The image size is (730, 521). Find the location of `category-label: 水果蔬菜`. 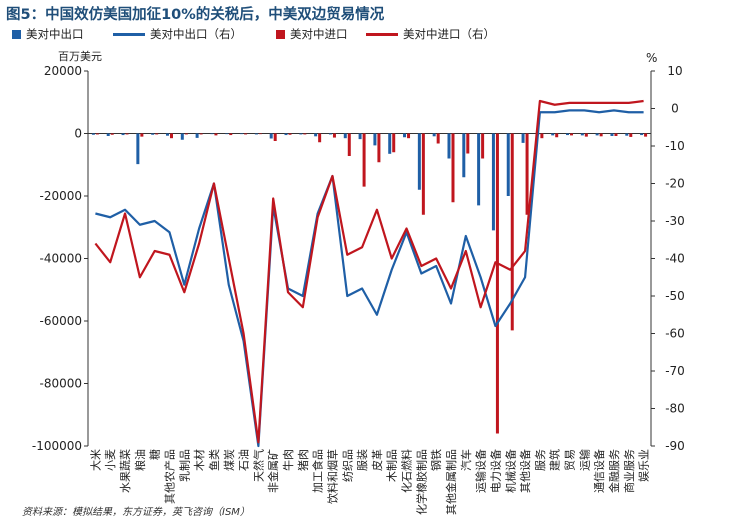

category-label: 水果蔬菜 is located at coordinates (125, 471).